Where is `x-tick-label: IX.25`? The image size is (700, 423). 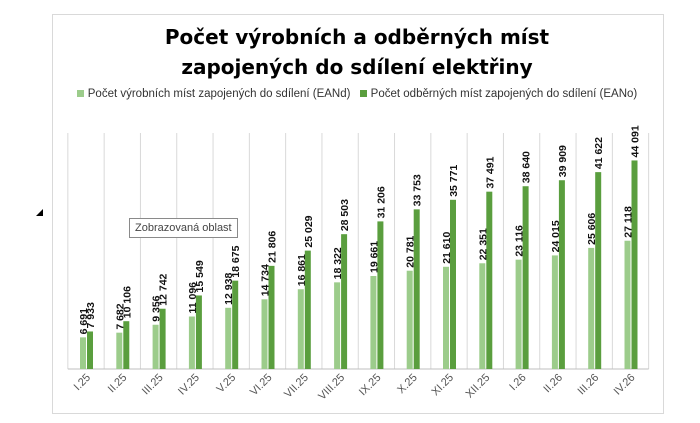 x-tick-label: IX.25 is located at coordinates (370, 385).